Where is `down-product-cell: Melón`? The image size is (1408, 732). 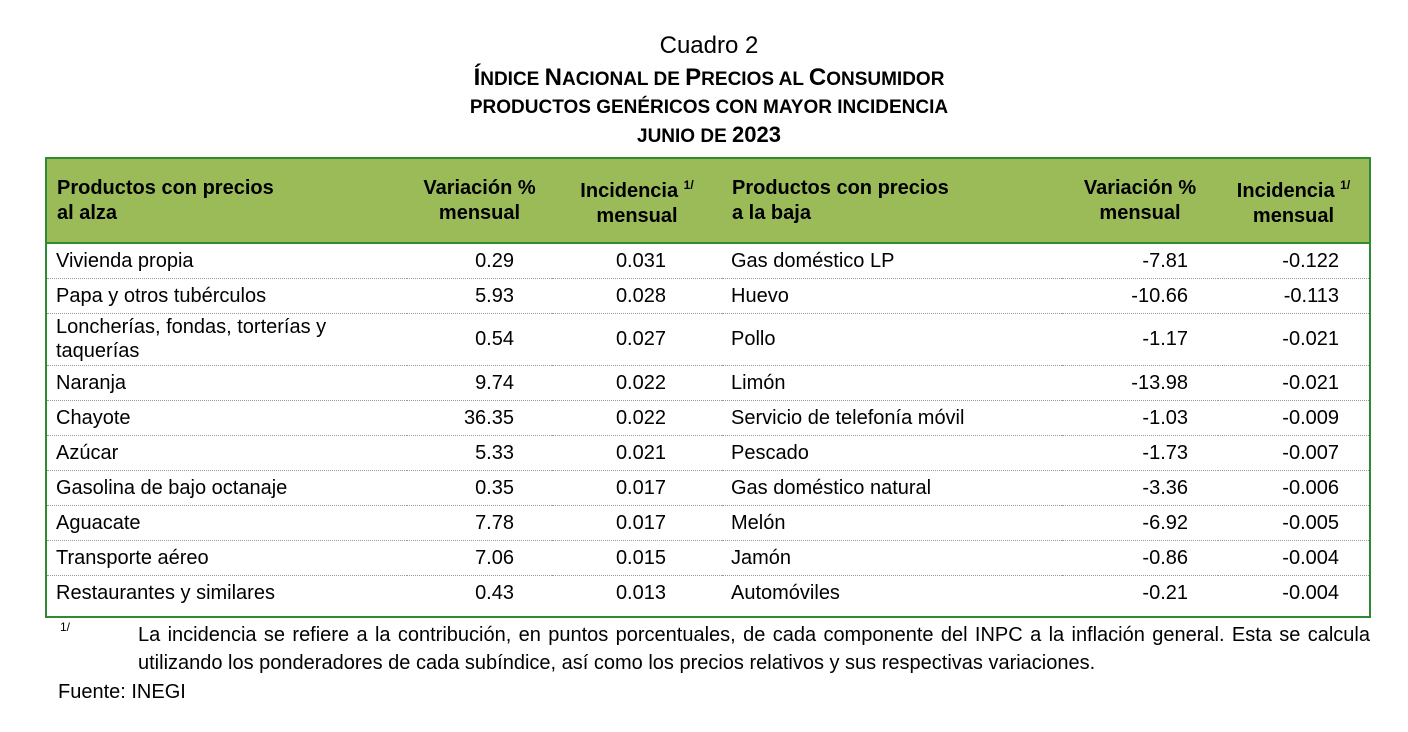 down-product-cell: Melón is located at coordinates (892, 523).